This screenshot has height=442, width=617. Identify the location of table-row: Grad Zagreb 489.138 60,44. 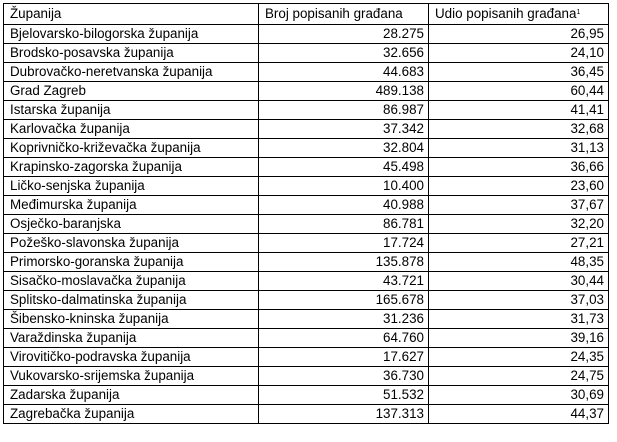
(306, 91).